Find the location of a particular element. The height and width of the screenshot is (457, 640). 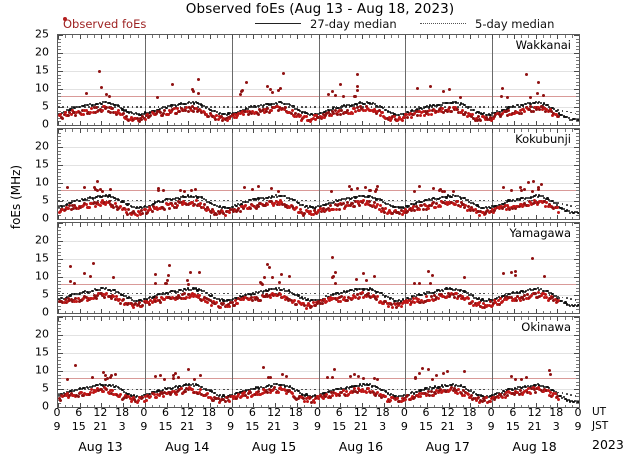

y-tick-label: 5 is located at coordinates (45, 106).